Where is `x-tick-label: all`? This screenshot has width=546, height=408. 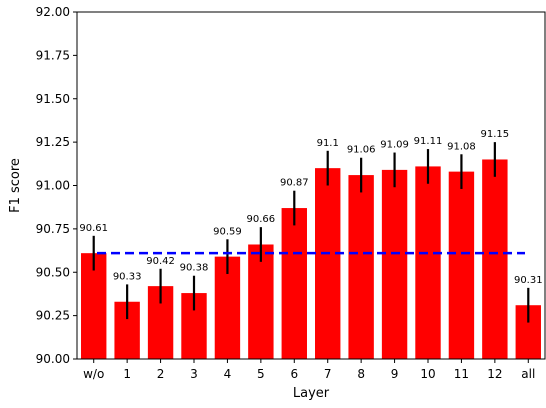 x-tick-label: all is located at coordinates (528, 374).